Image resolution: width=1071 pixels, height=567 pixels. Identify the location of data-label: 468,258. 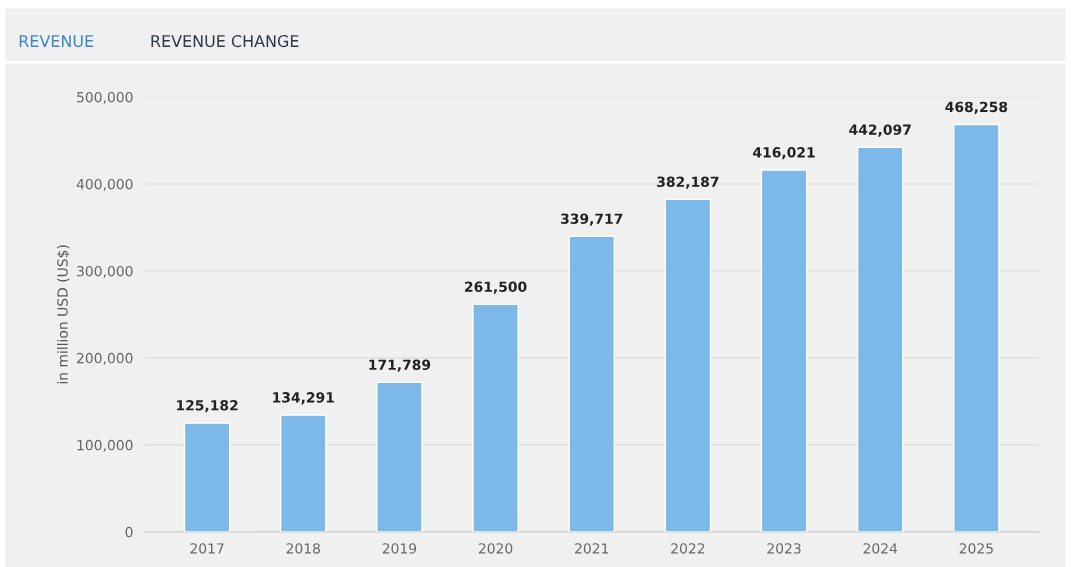
(976, 107).